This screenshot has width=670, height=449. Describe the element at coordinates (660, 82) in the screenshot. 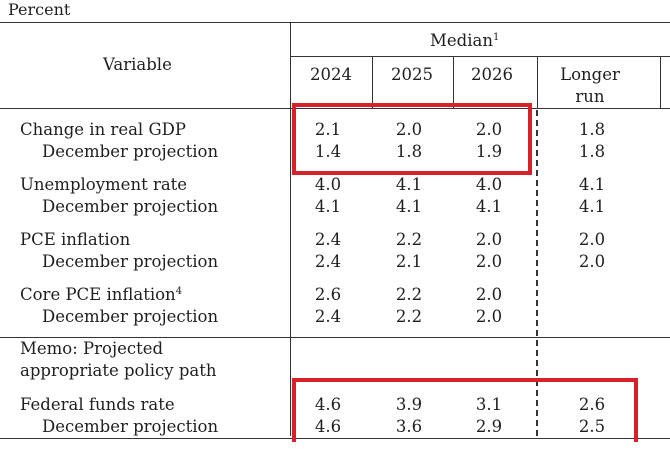

I see `header-right-edge` at that location.